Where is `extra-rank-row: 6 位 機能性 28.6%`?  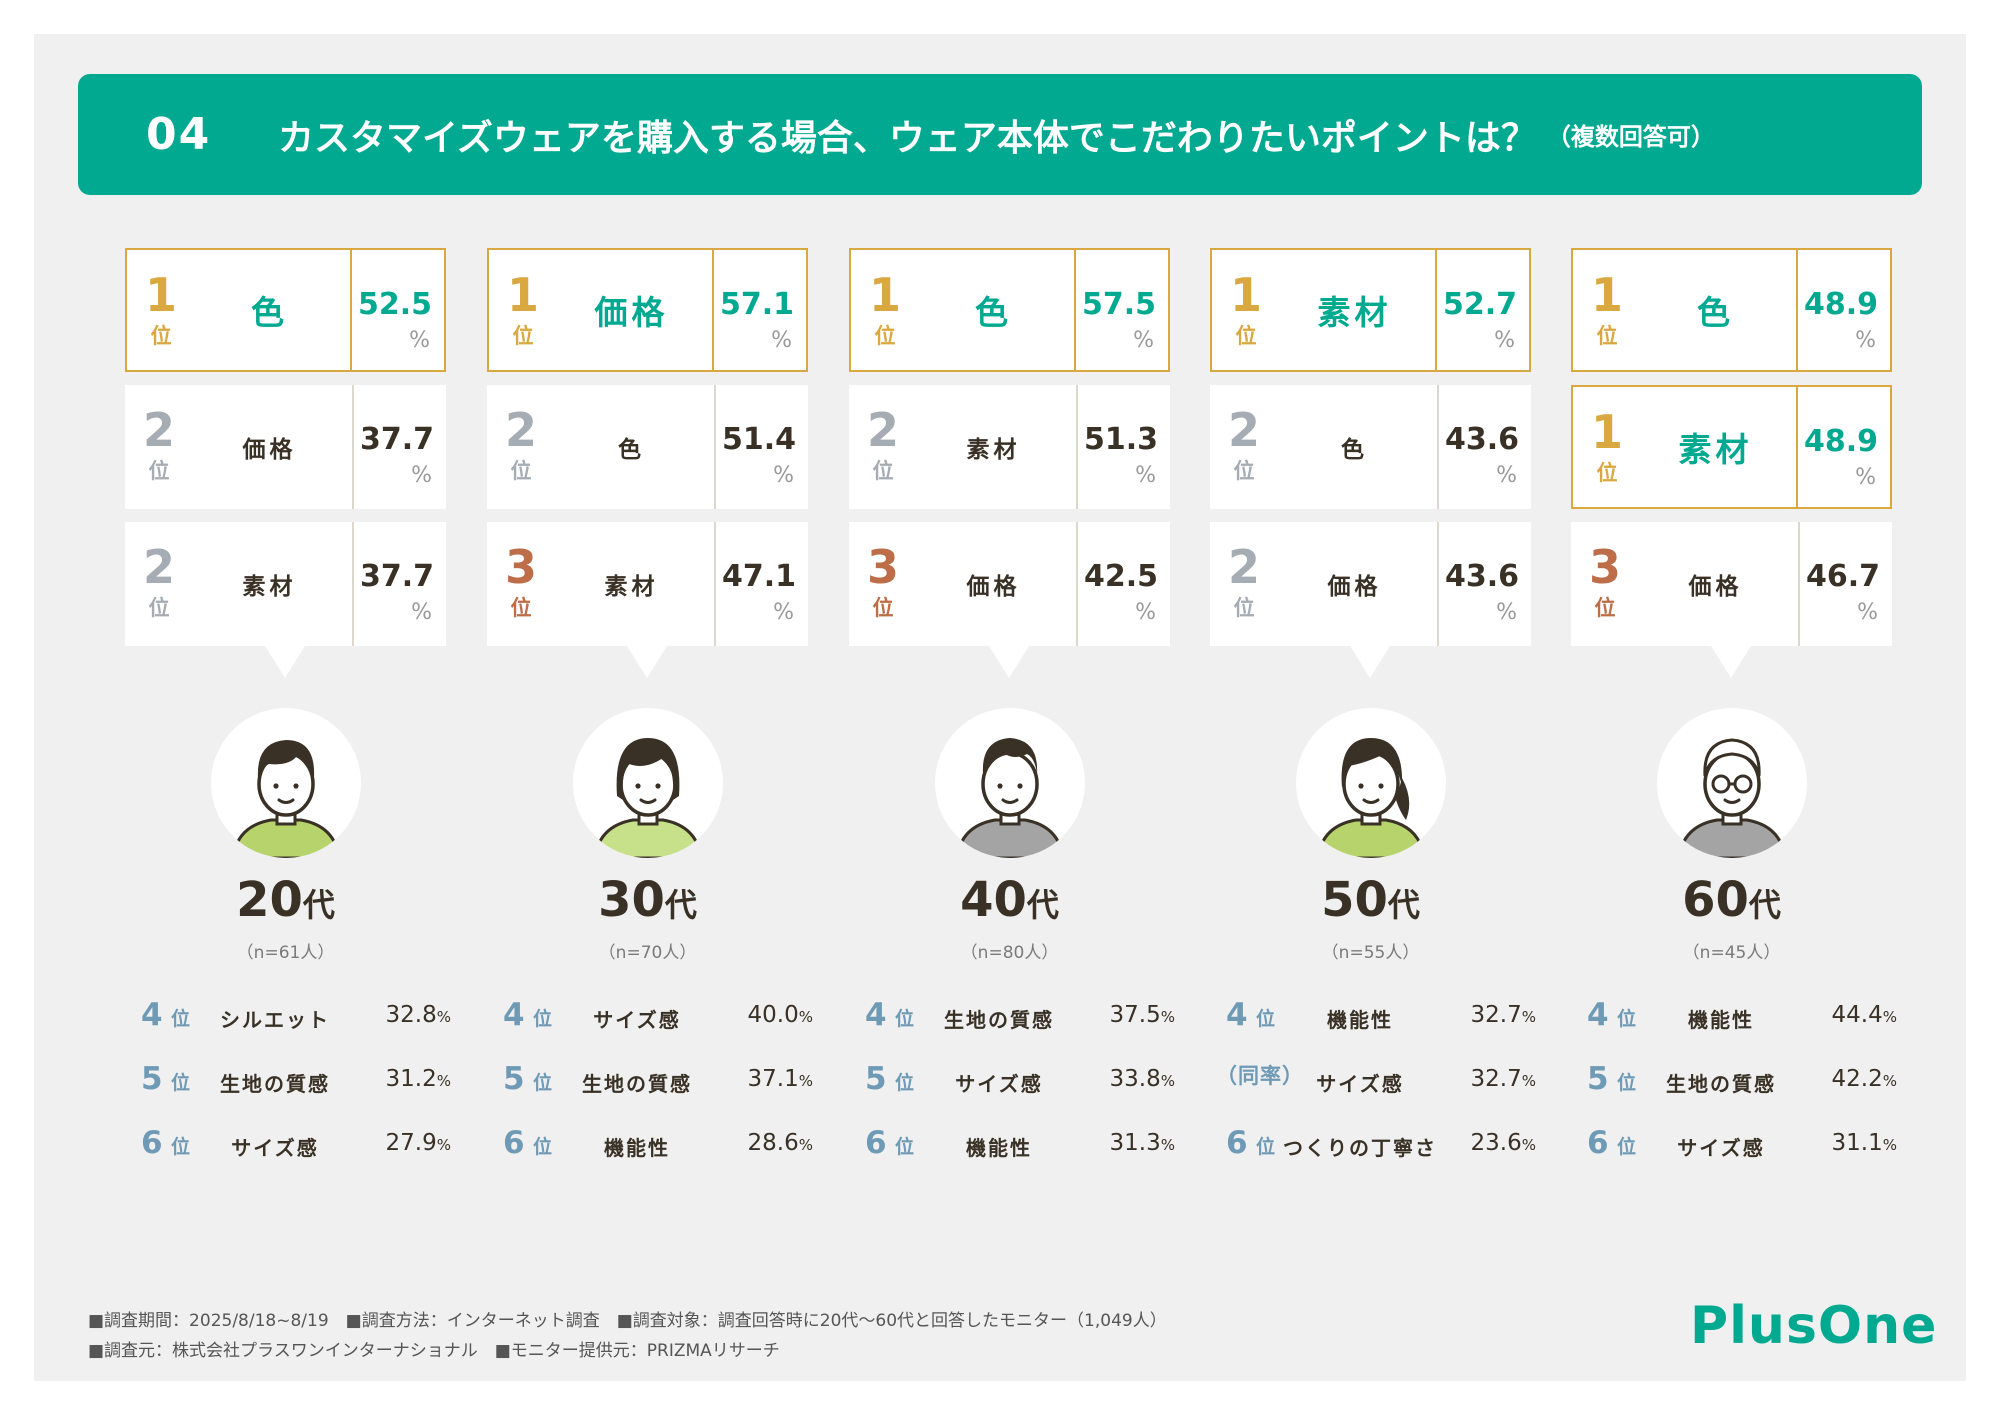
extra-rank-row: 6 位 機能性 28.6% is located at coordinates (653, 1144).